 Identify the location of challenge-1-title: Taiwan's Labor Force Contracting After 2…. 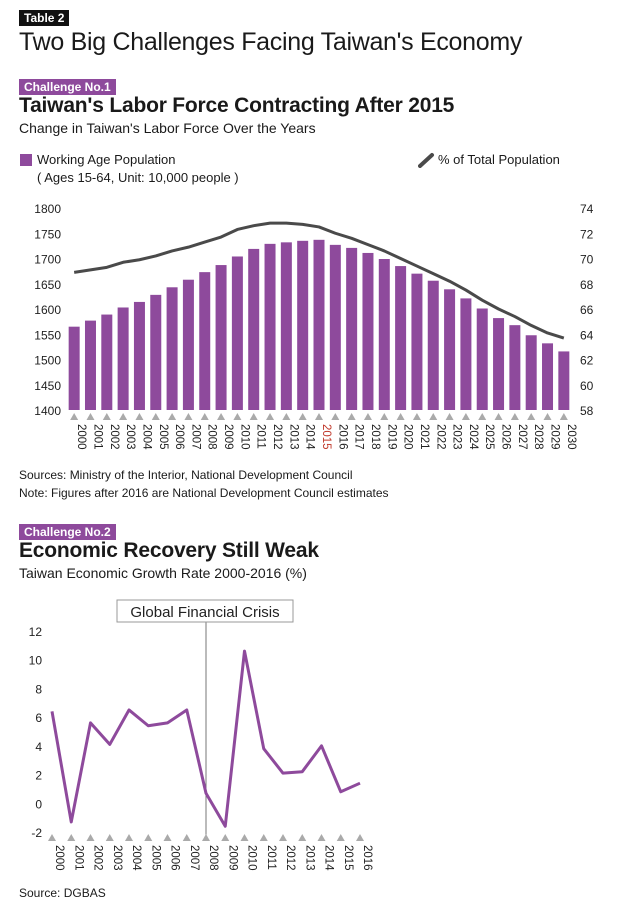
(237, 105).